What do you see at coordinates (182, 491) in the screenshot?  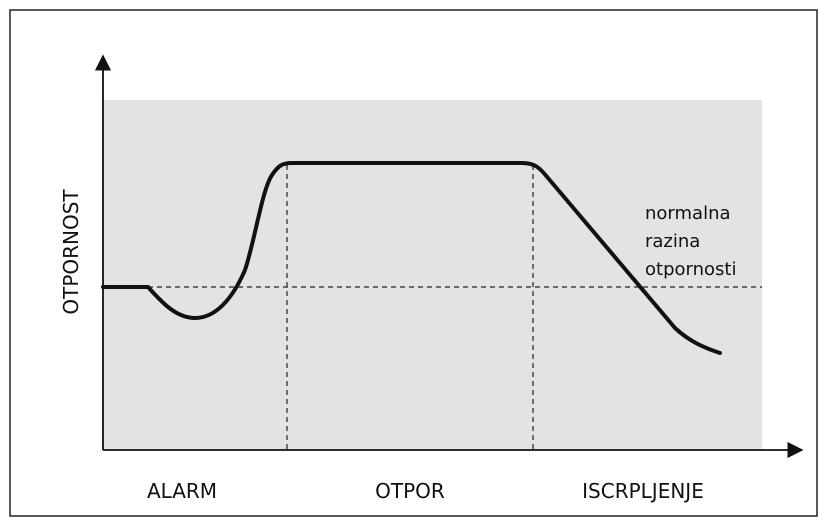 I see `phase-label: ALARM` at bounding box center [182, 491].